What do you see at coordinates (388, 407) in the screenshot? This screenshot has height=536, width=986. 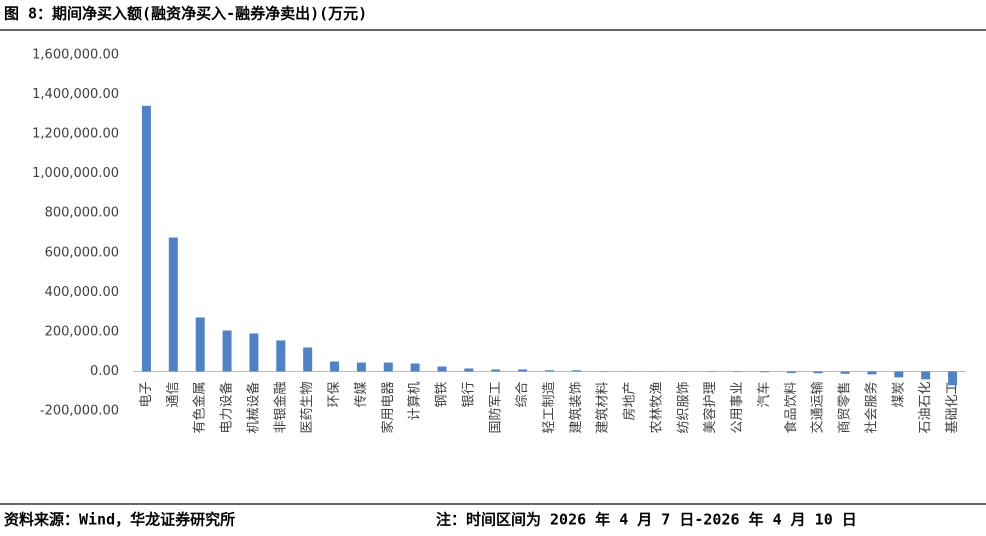 I see `x-tick-label: 家用电器` at bounding box center [388, 407].